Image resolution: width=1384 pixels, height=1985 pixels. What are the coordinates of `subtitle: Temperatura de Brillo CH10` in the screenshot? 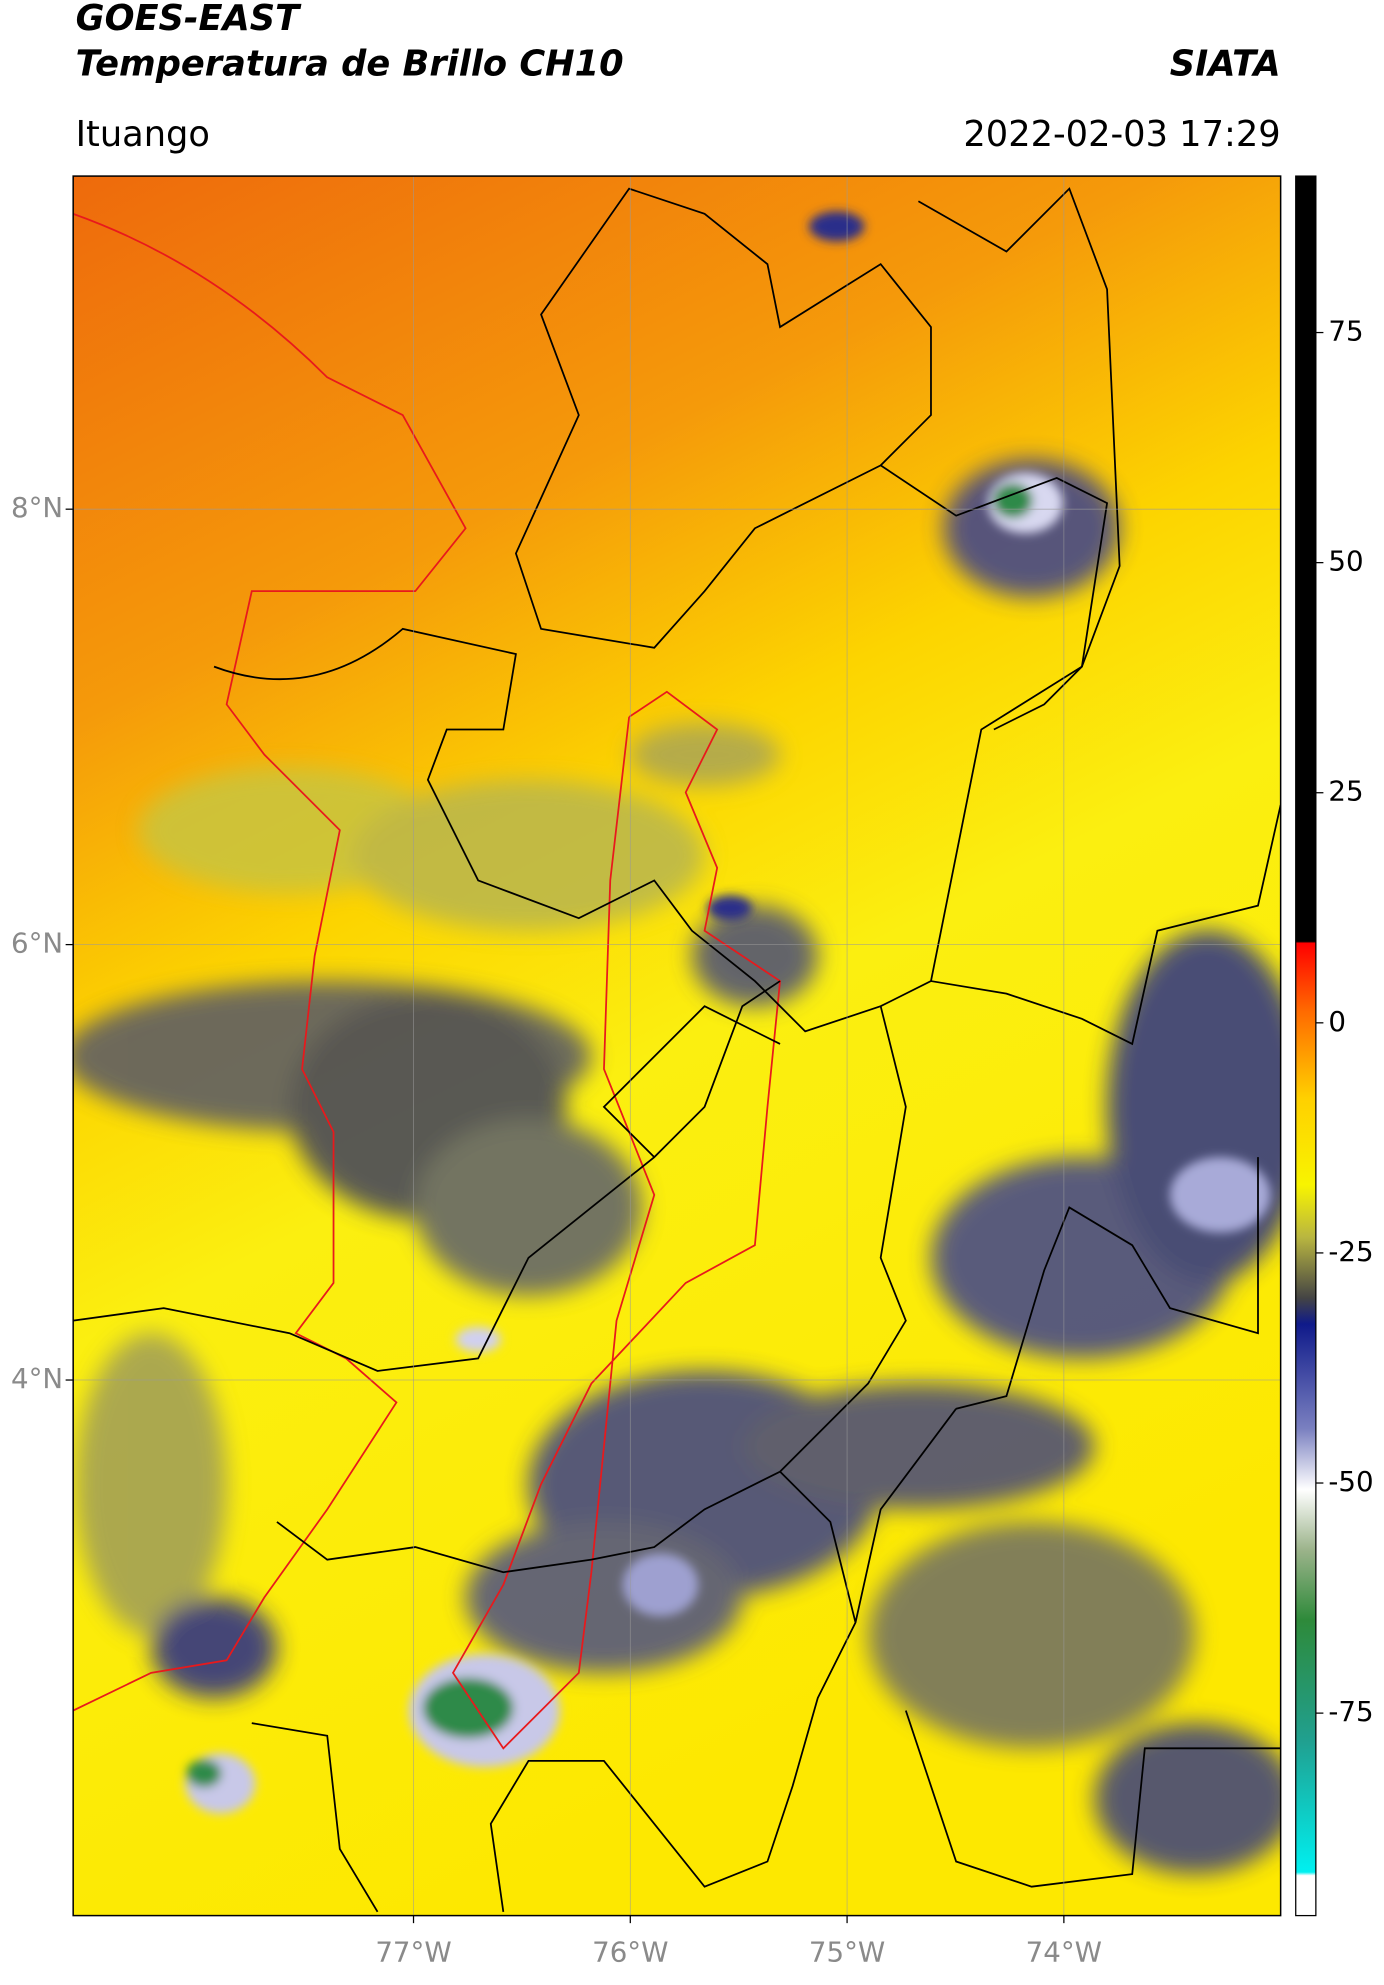 It's located at (350, 63).